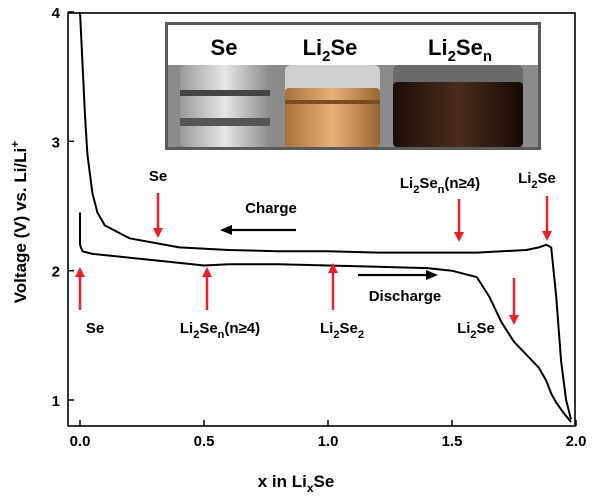 This screenshot has height=499, width=600. I want to click on y-tick-label: 1, so click(56, 401).